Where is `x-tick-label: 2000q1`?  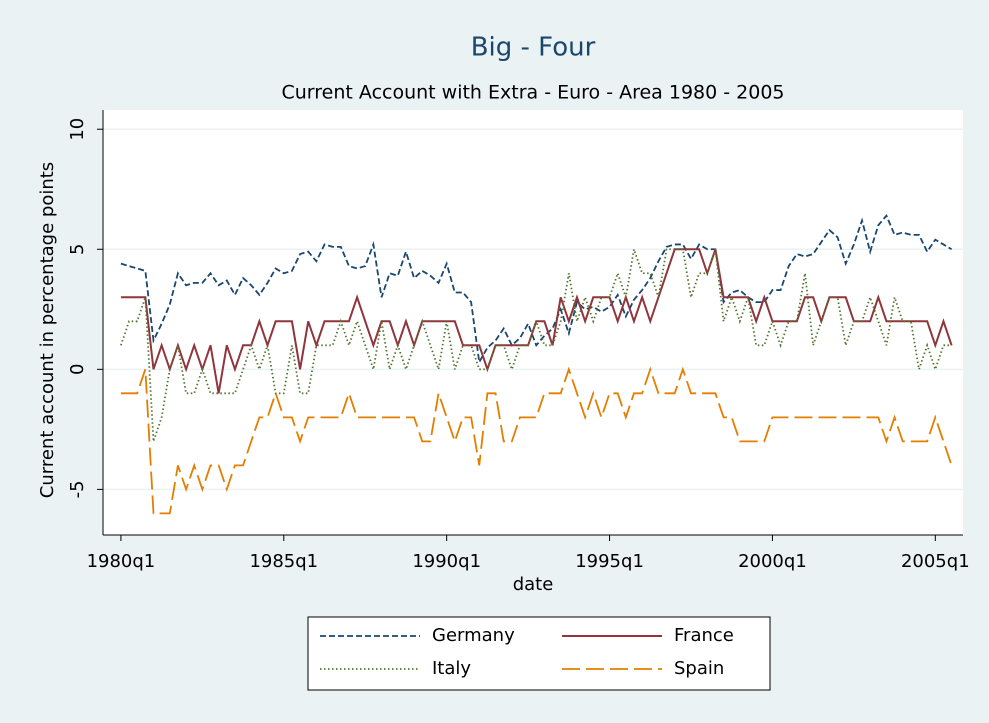 x-tick-label: 2000q1 is located at coordinates (772, 561).